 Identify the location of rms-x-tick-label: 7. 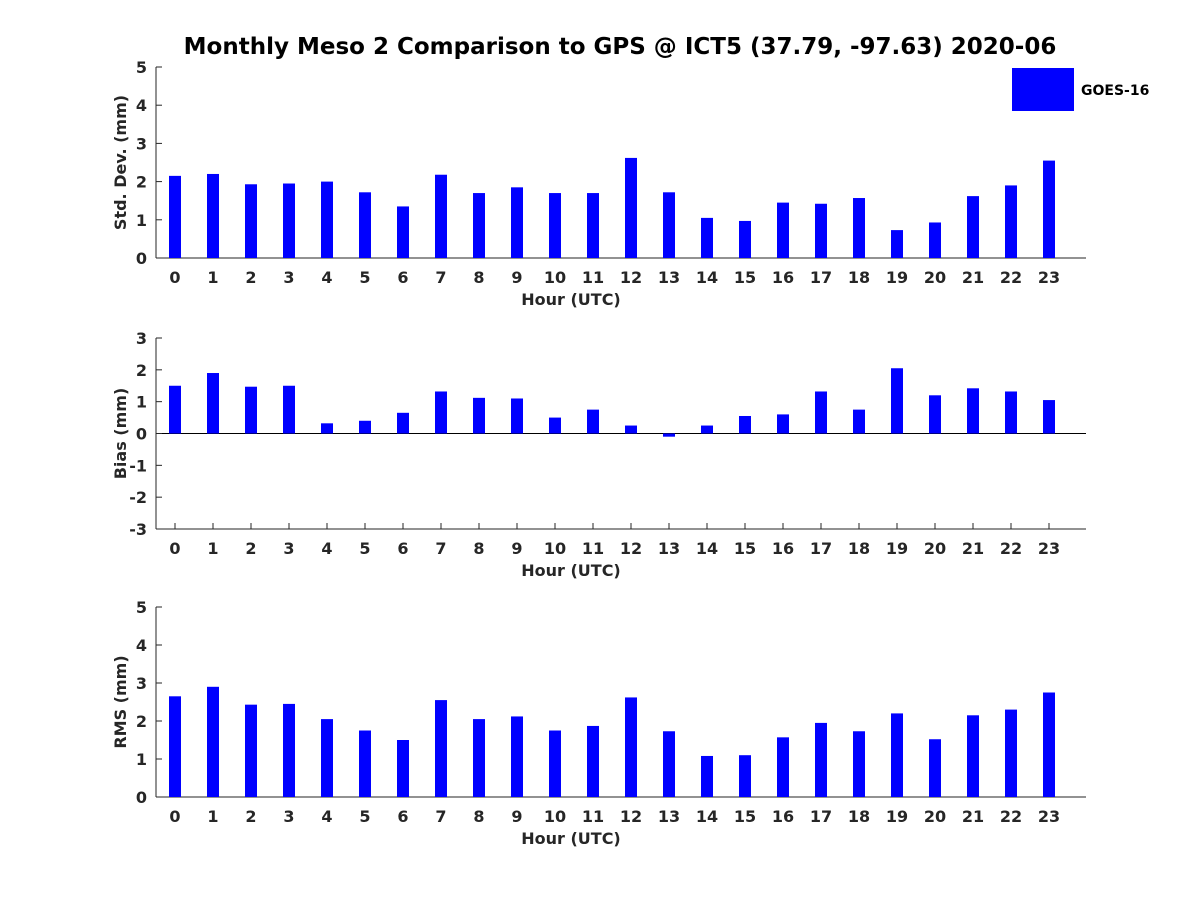
(440, 816).